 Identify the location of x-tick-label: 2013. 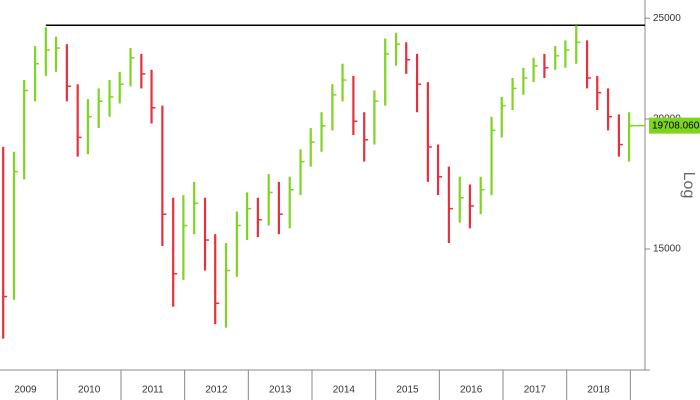
(280, 390).